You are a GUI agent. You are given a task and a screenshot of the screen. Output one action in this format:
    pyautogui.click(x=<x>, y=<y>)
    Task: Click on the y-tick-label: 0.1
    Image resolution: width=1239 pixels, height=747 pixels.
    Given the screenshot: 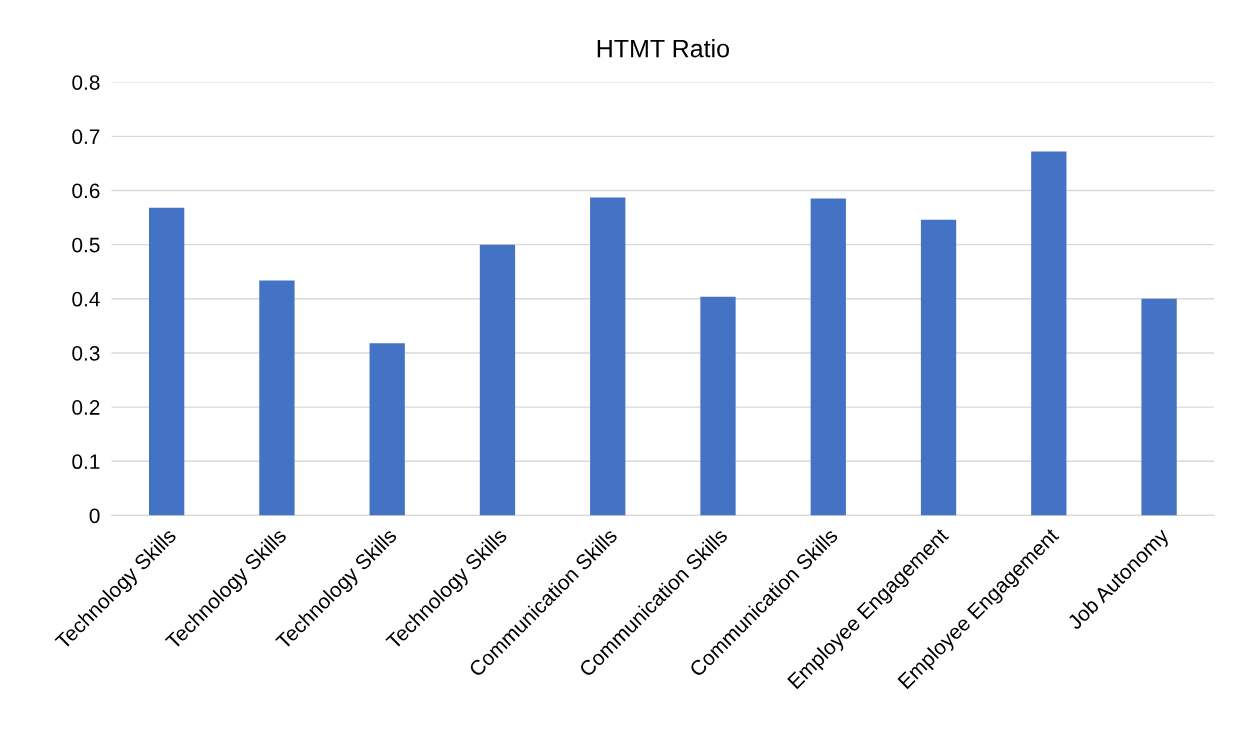 What is the action you would take?
    pyautogui.click(x=86, y=462)
    